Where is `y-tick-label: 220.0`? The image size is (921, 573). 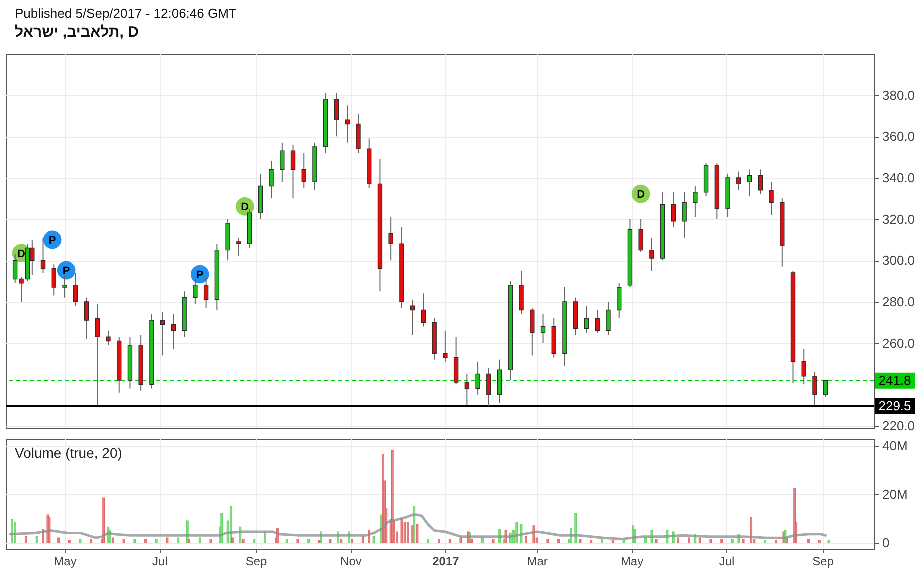 y-tick-label: 220.0 is located at coordinates (899, 426).